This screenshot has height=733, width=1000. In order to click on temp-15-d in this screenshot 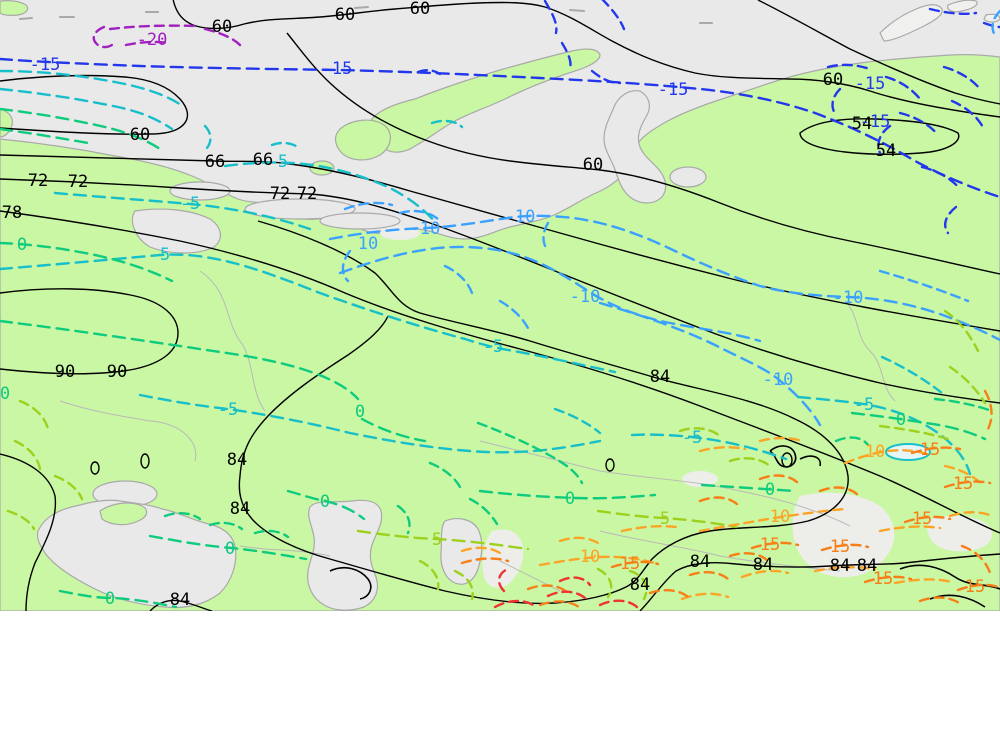, I will do `click(775, 545)`.